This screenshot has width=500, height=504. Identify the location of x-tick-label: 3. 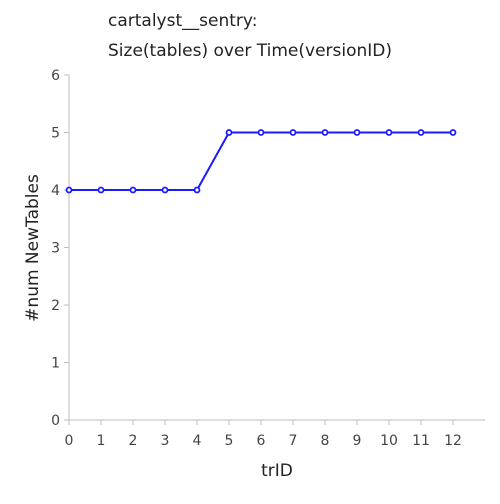
(165, 441).